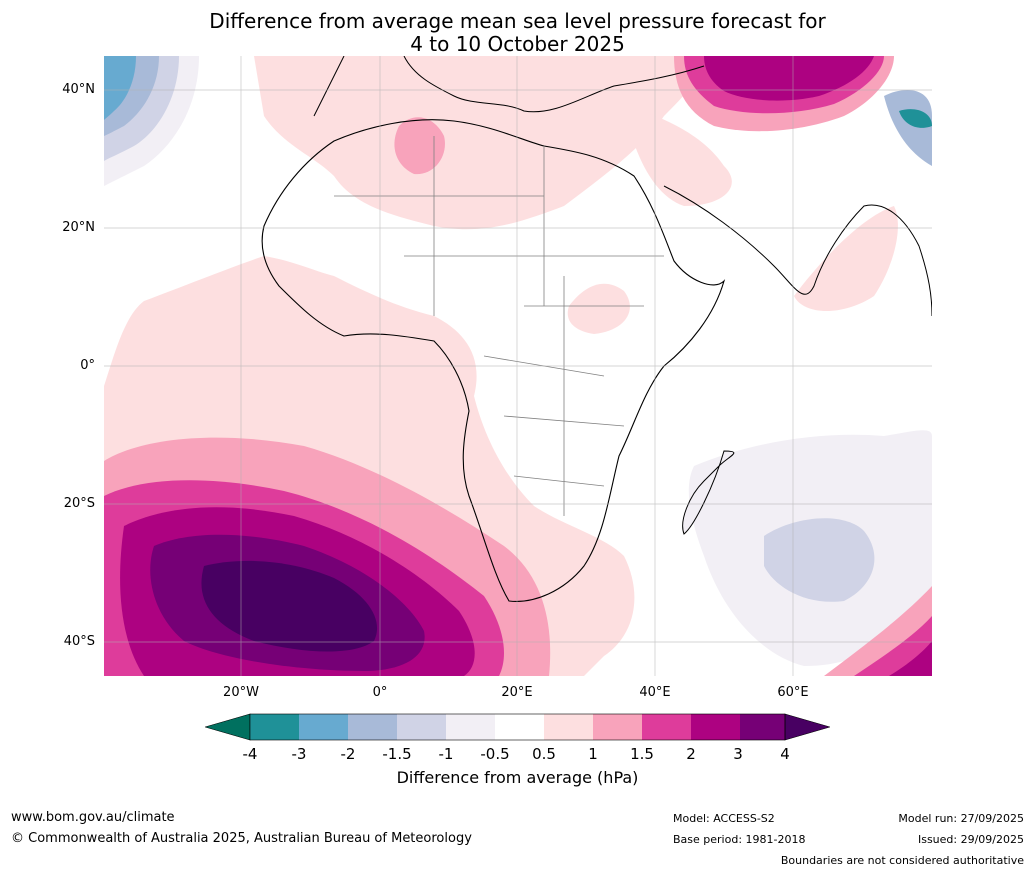 The height and width of the screenshot is (873, 1035). Describe the element at coordinates (708, 492) in the screenshot. I see `madagascar` at that location.